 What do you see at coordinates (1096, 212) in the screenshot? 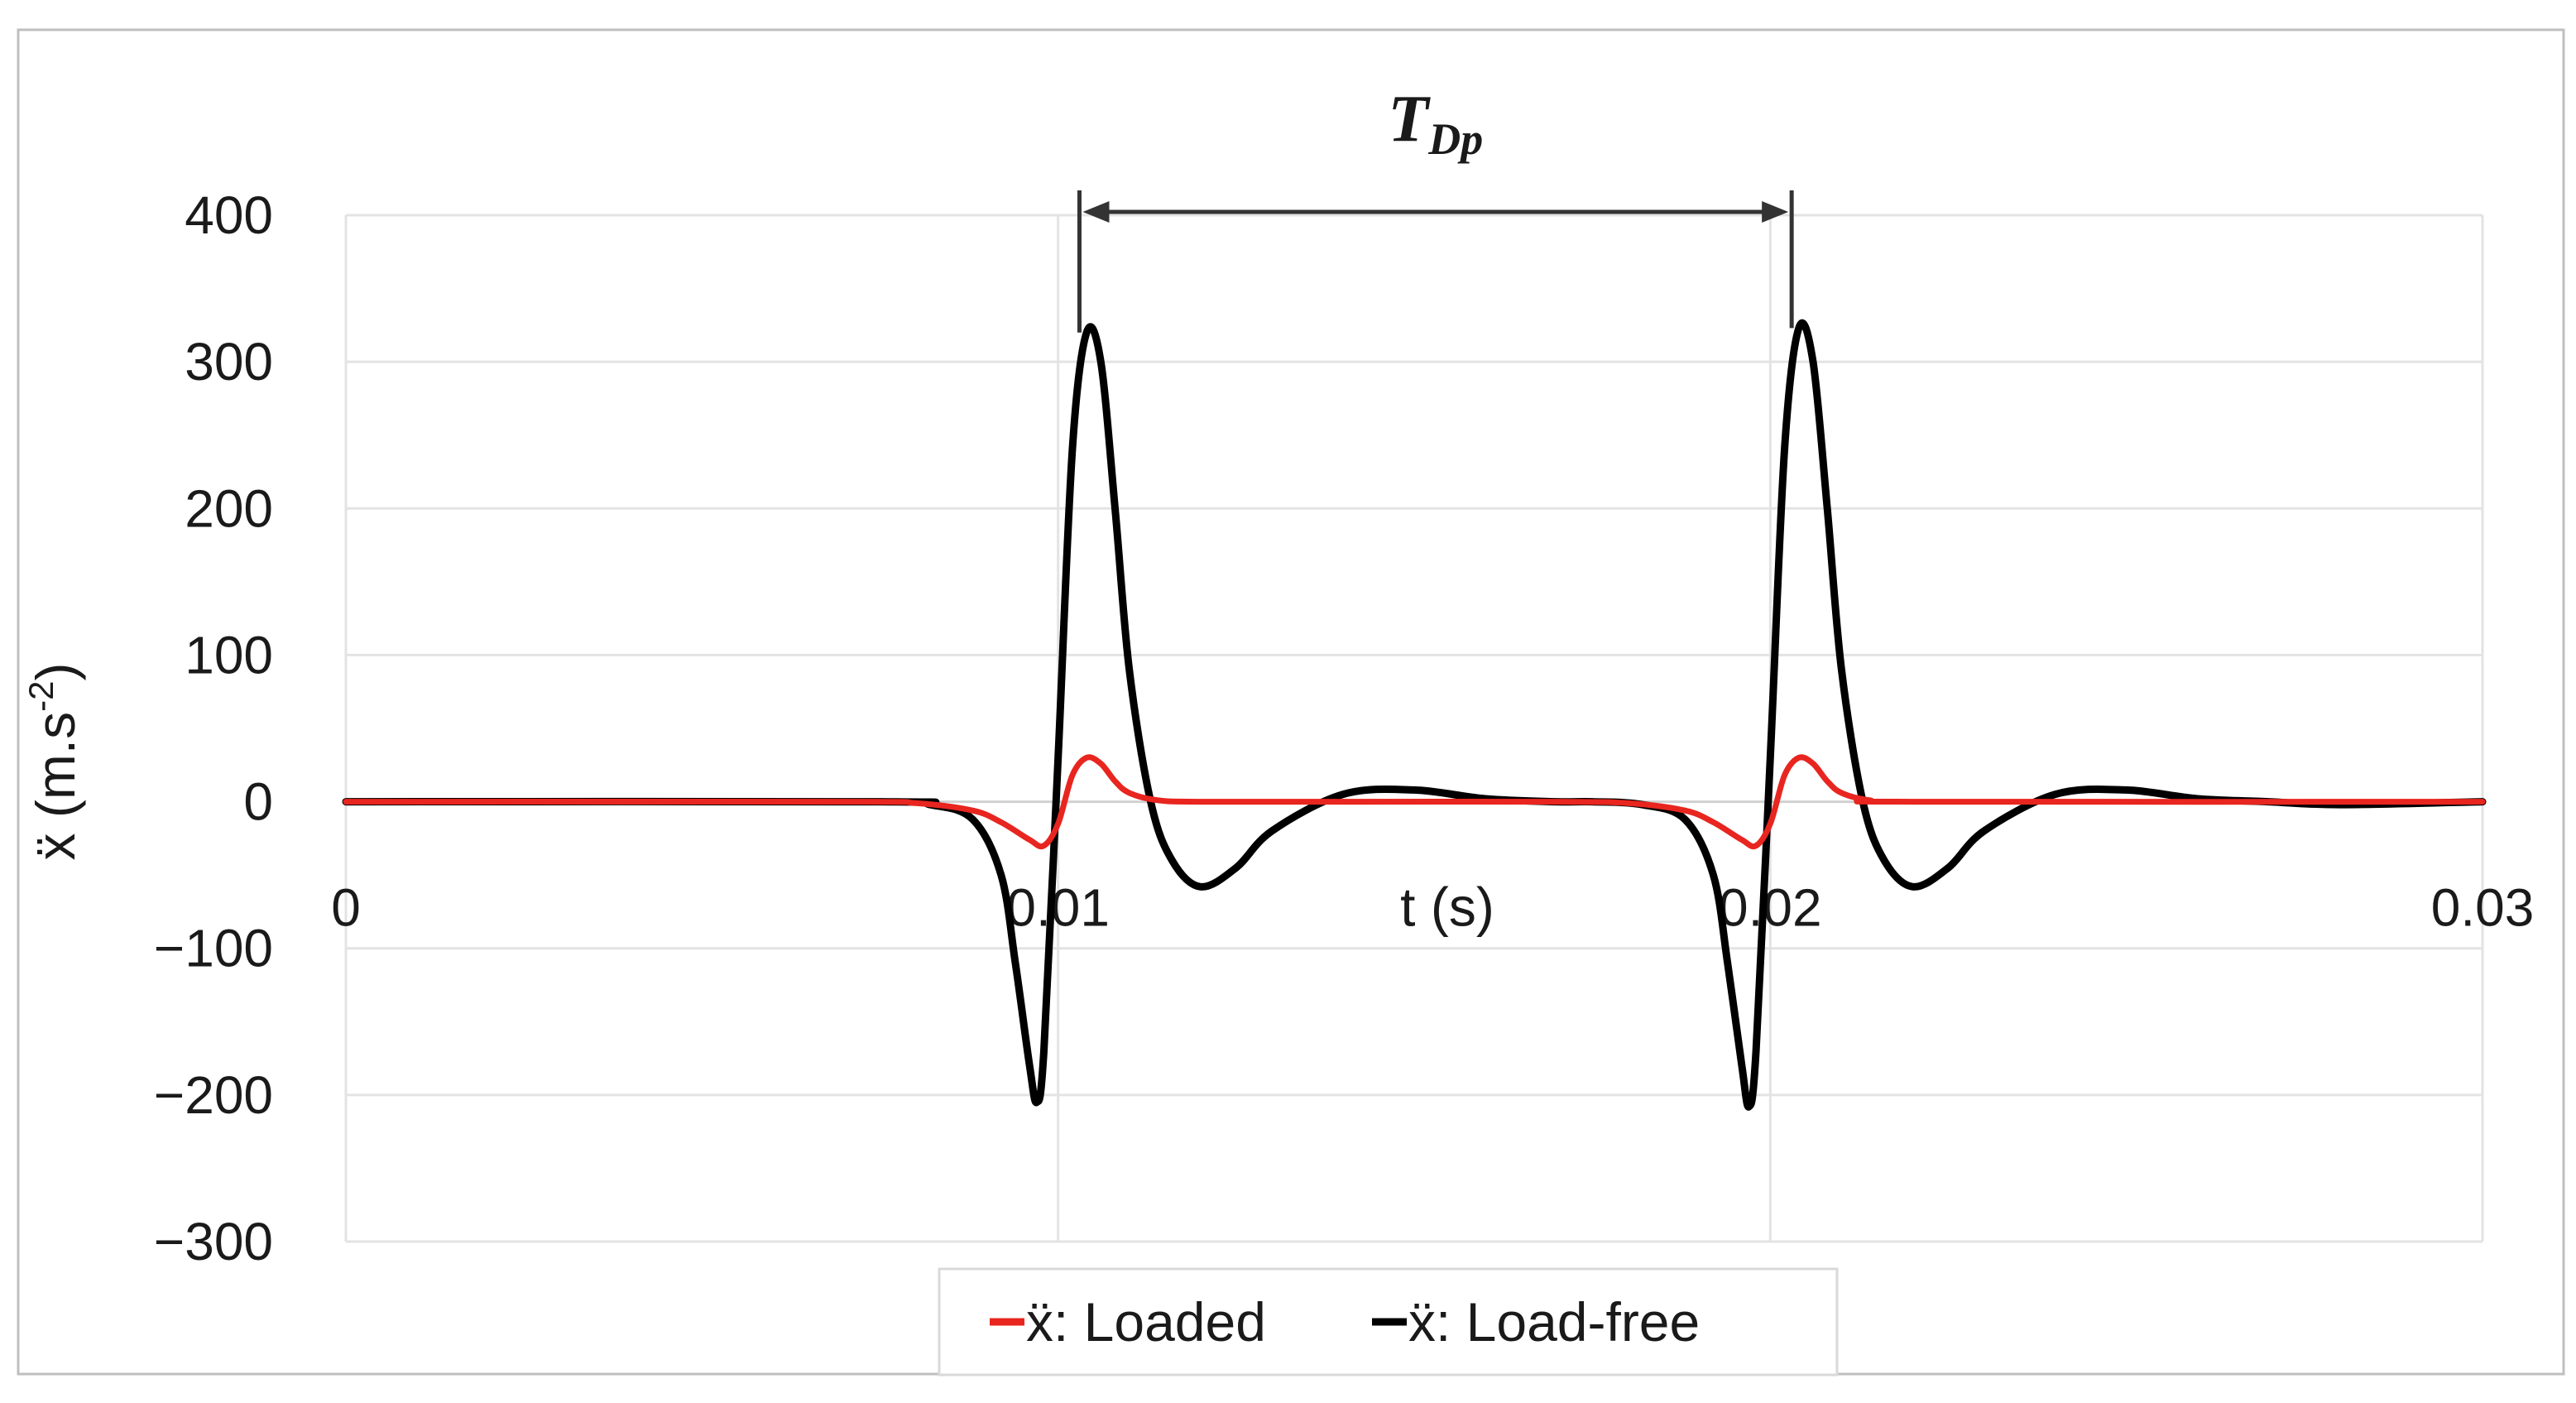
I see `annotation-arrowhead-left` at bounding box center [1096, 212].